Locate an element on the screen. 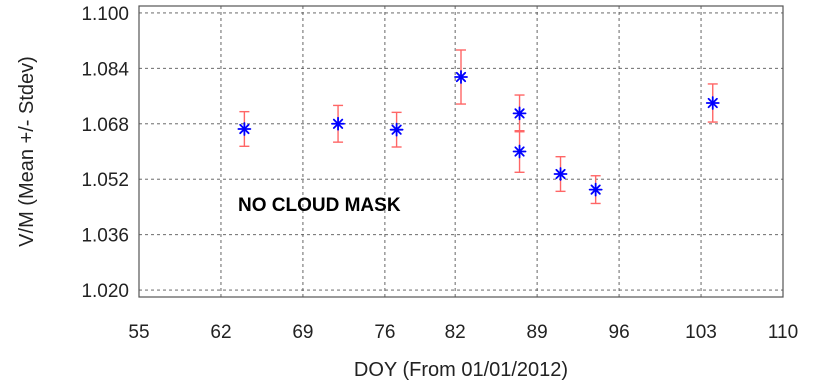 The height and width of the screenshot is (389, 818). x-tick-label: 110 is located at coordinates (783, 332).